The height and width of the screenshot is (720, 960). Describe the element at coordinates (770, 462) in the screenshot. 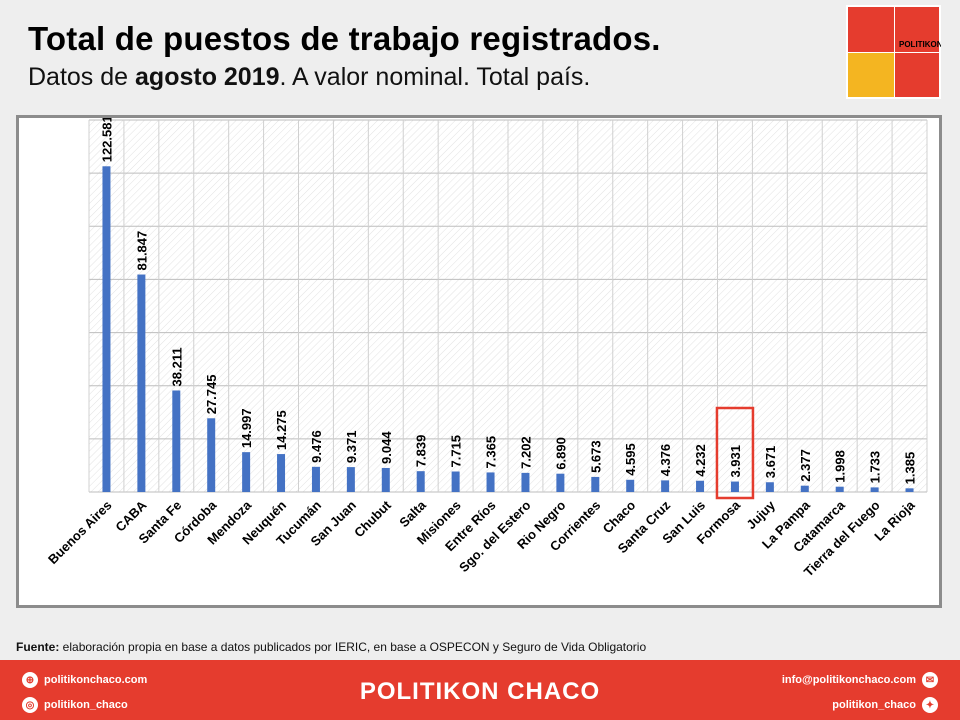

I see `bar-value-label: 3.671` at that location.